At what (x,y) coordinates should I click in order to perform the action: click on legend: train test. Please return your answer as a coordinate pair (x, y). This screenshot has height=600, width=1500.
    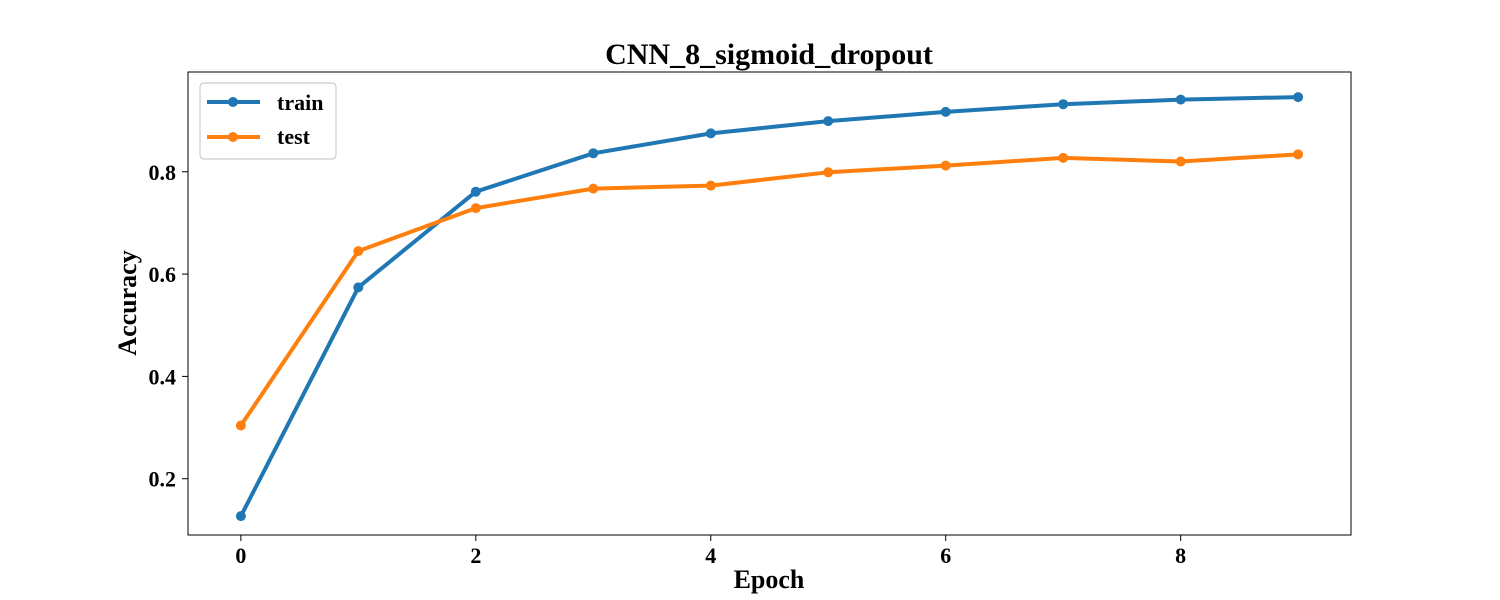
    Looking at the image, I should click on (268, 121).